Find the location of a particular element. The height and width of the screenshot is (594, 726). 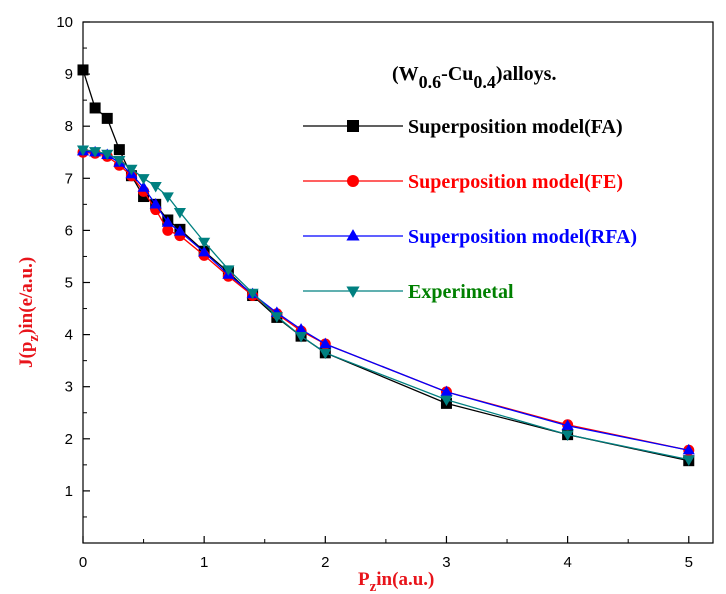

legend-label: Experimetal is located at coordinates (461, 292).